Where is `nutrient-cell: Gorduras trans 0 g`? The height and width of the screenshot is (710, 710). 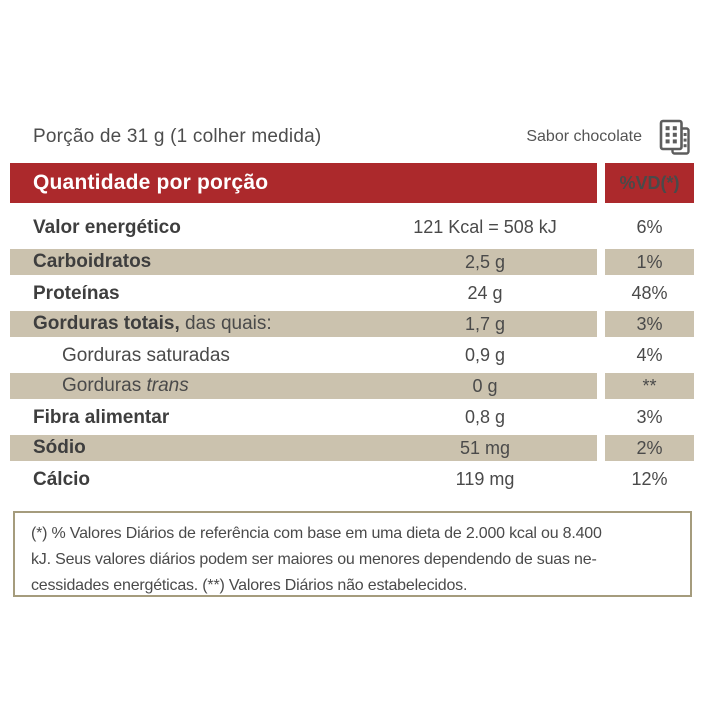
nutrient-cell: Gorduras trans 0 g is located at coordinates (303, 386).